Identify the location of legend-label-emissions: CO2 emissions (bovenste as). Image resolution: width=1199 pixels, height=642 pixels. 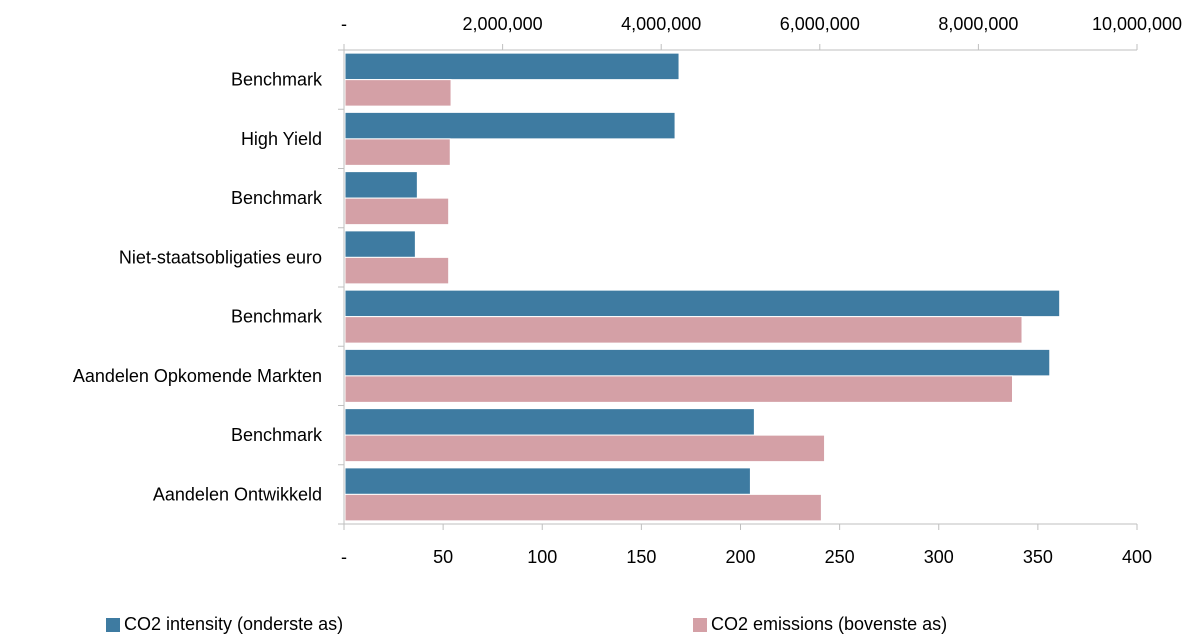
(829, 624).